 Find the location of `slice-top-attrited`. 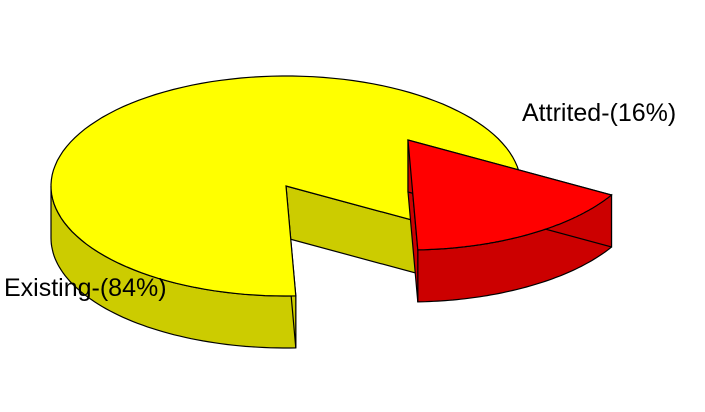

slice-top-attrited is located at coordinates (510, 195).